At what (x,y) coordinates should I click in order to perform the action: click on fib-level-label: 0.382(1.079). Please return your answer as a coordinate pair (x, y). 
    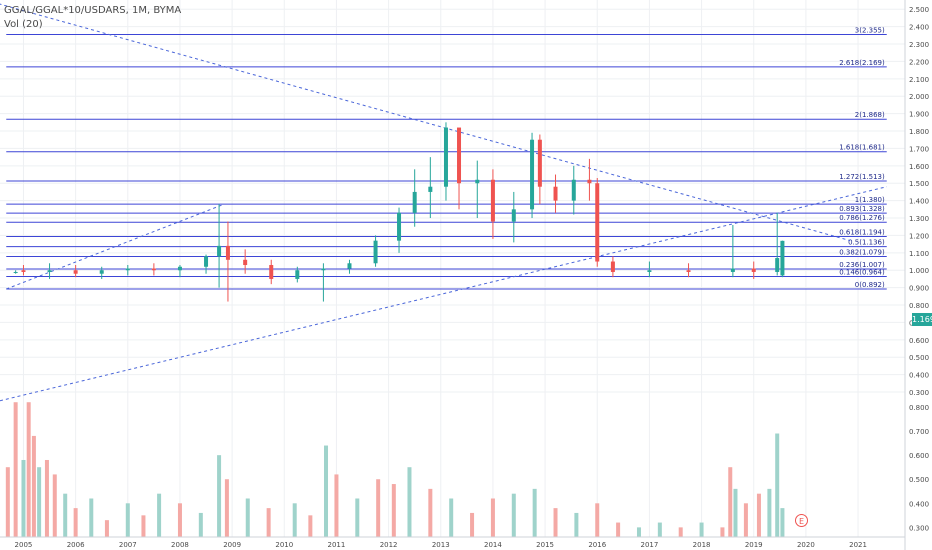
    Looking at the image, I should click on (862, 252).